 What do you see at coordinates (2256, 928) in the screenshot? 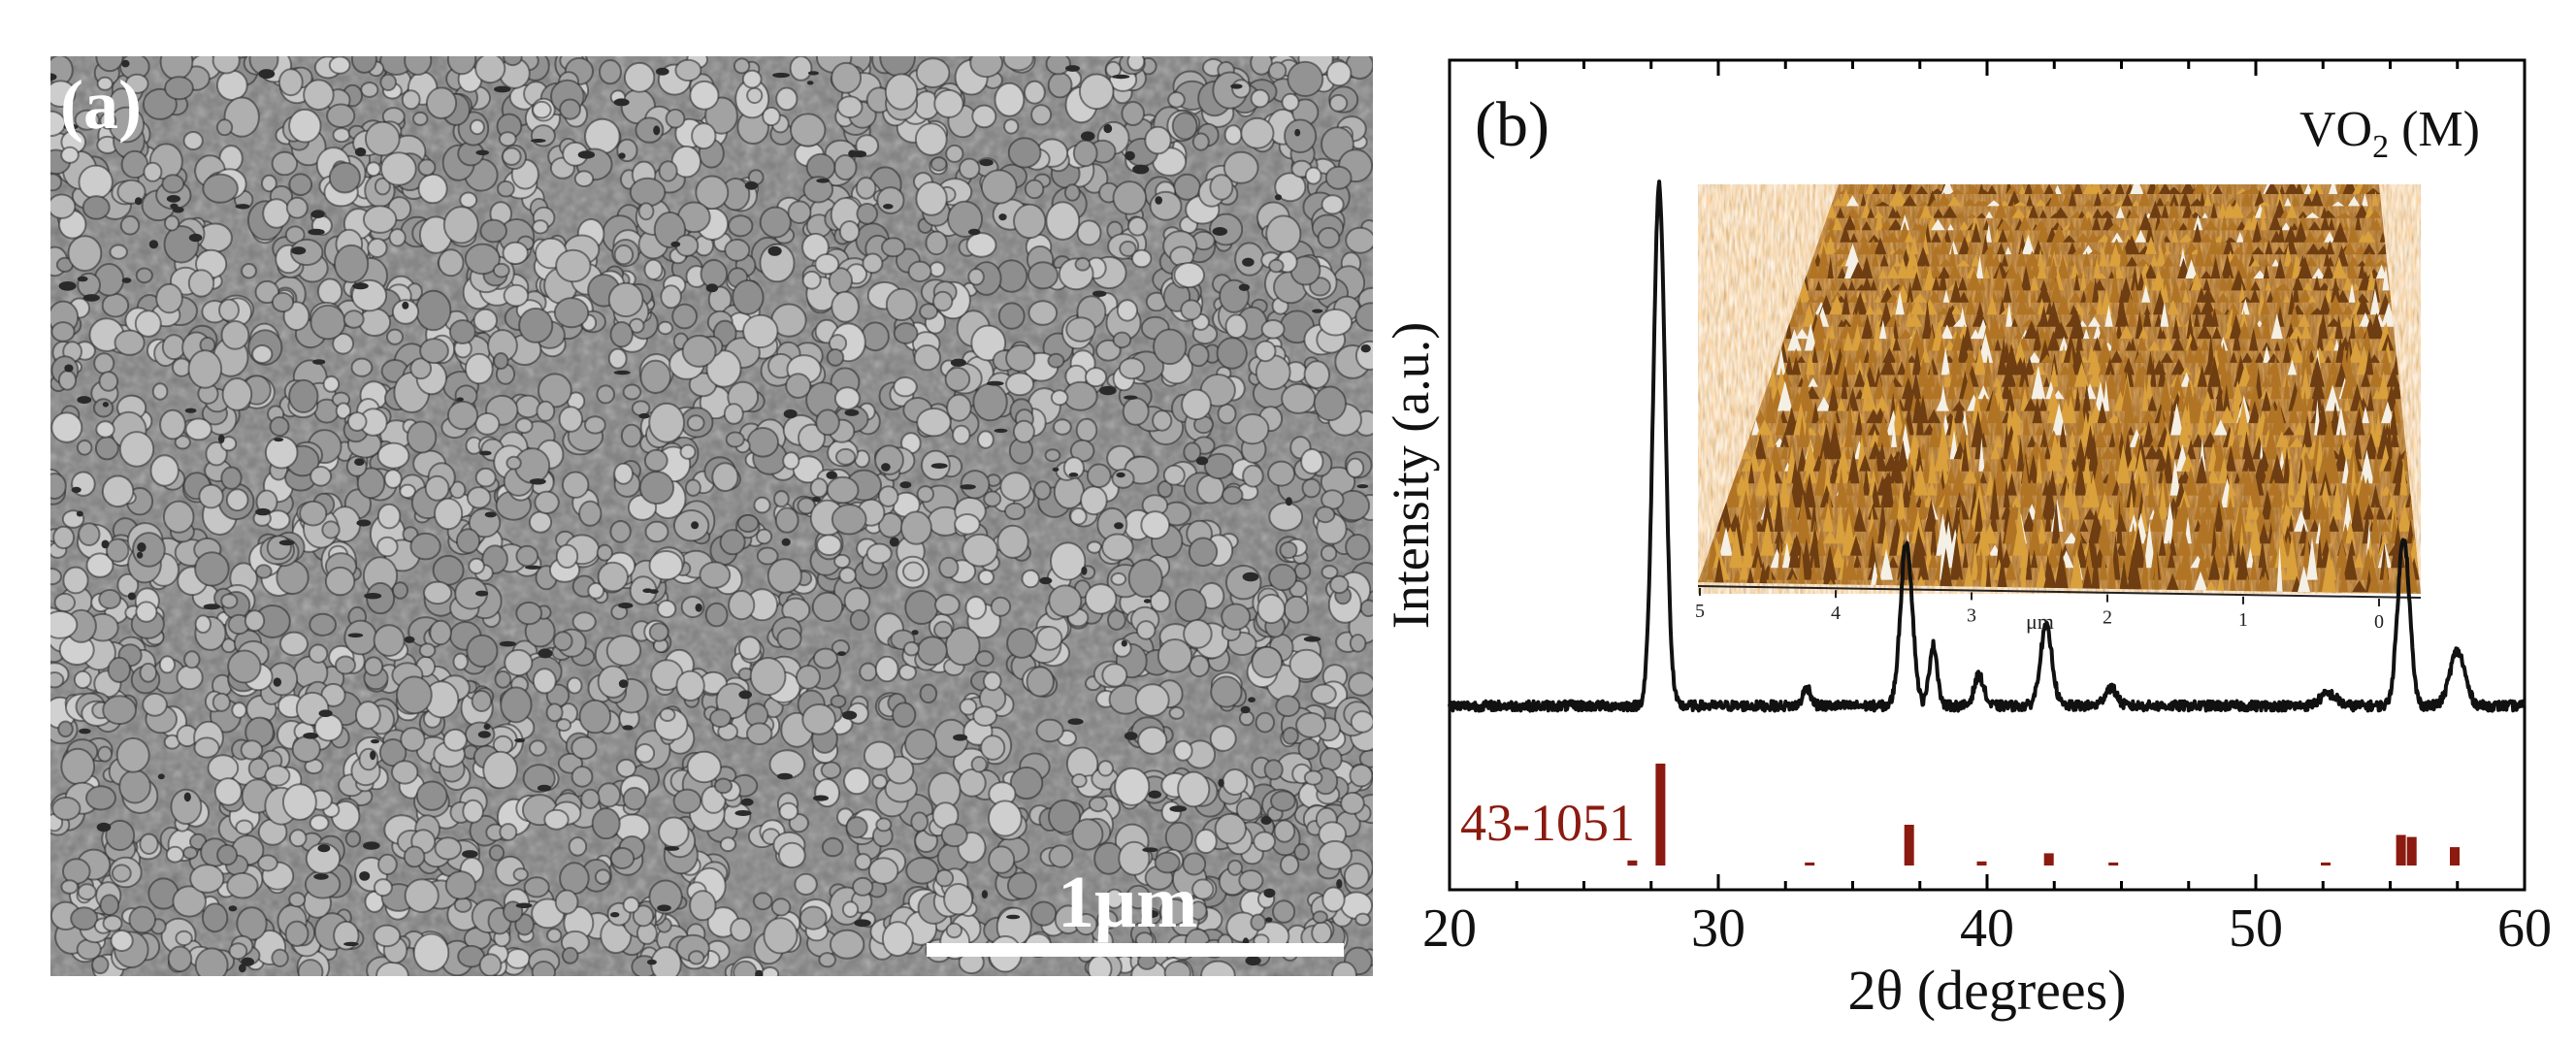
I see `x-tick-label: 50` at bounding box center [2256, 928].